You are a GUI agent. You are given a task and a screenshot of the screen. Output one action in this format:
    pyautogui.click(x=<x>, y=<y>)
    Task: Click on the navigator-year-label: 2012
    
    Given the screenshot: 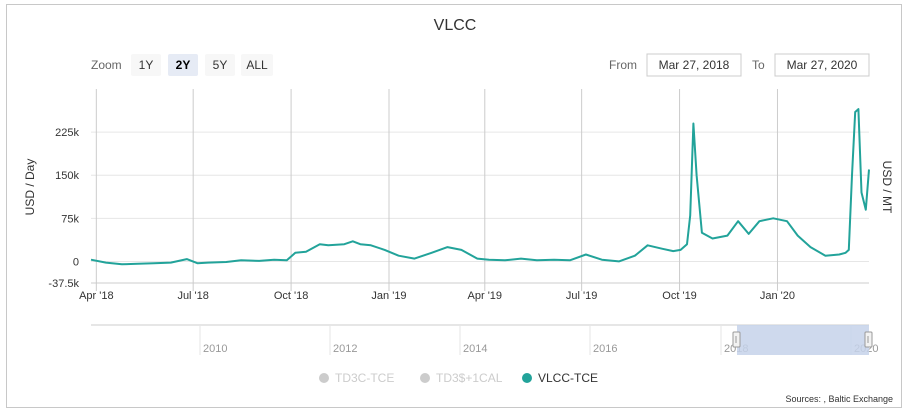 What is the action you would take?
    pyautogui.click(x=345, y=349)
    